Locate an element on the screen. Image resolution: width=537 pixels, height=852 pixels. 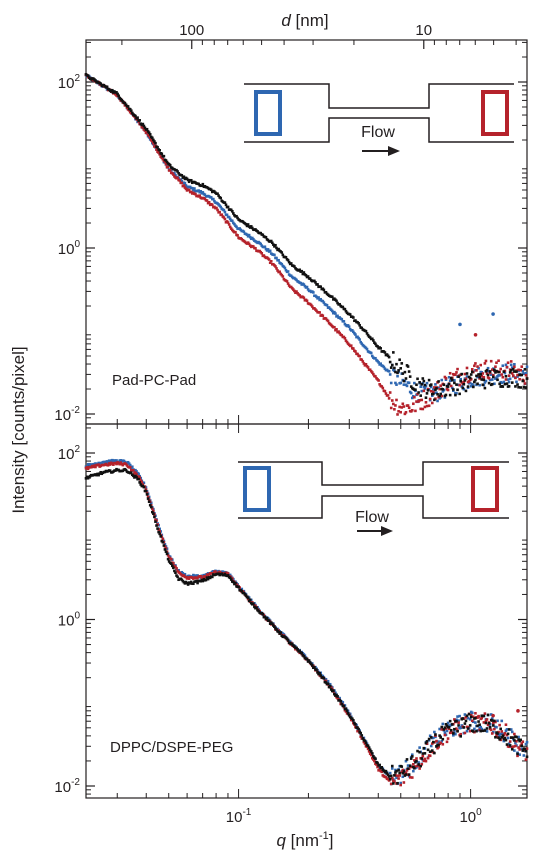
top-axis-label: d [nm] is located at coordinates (304, 20).